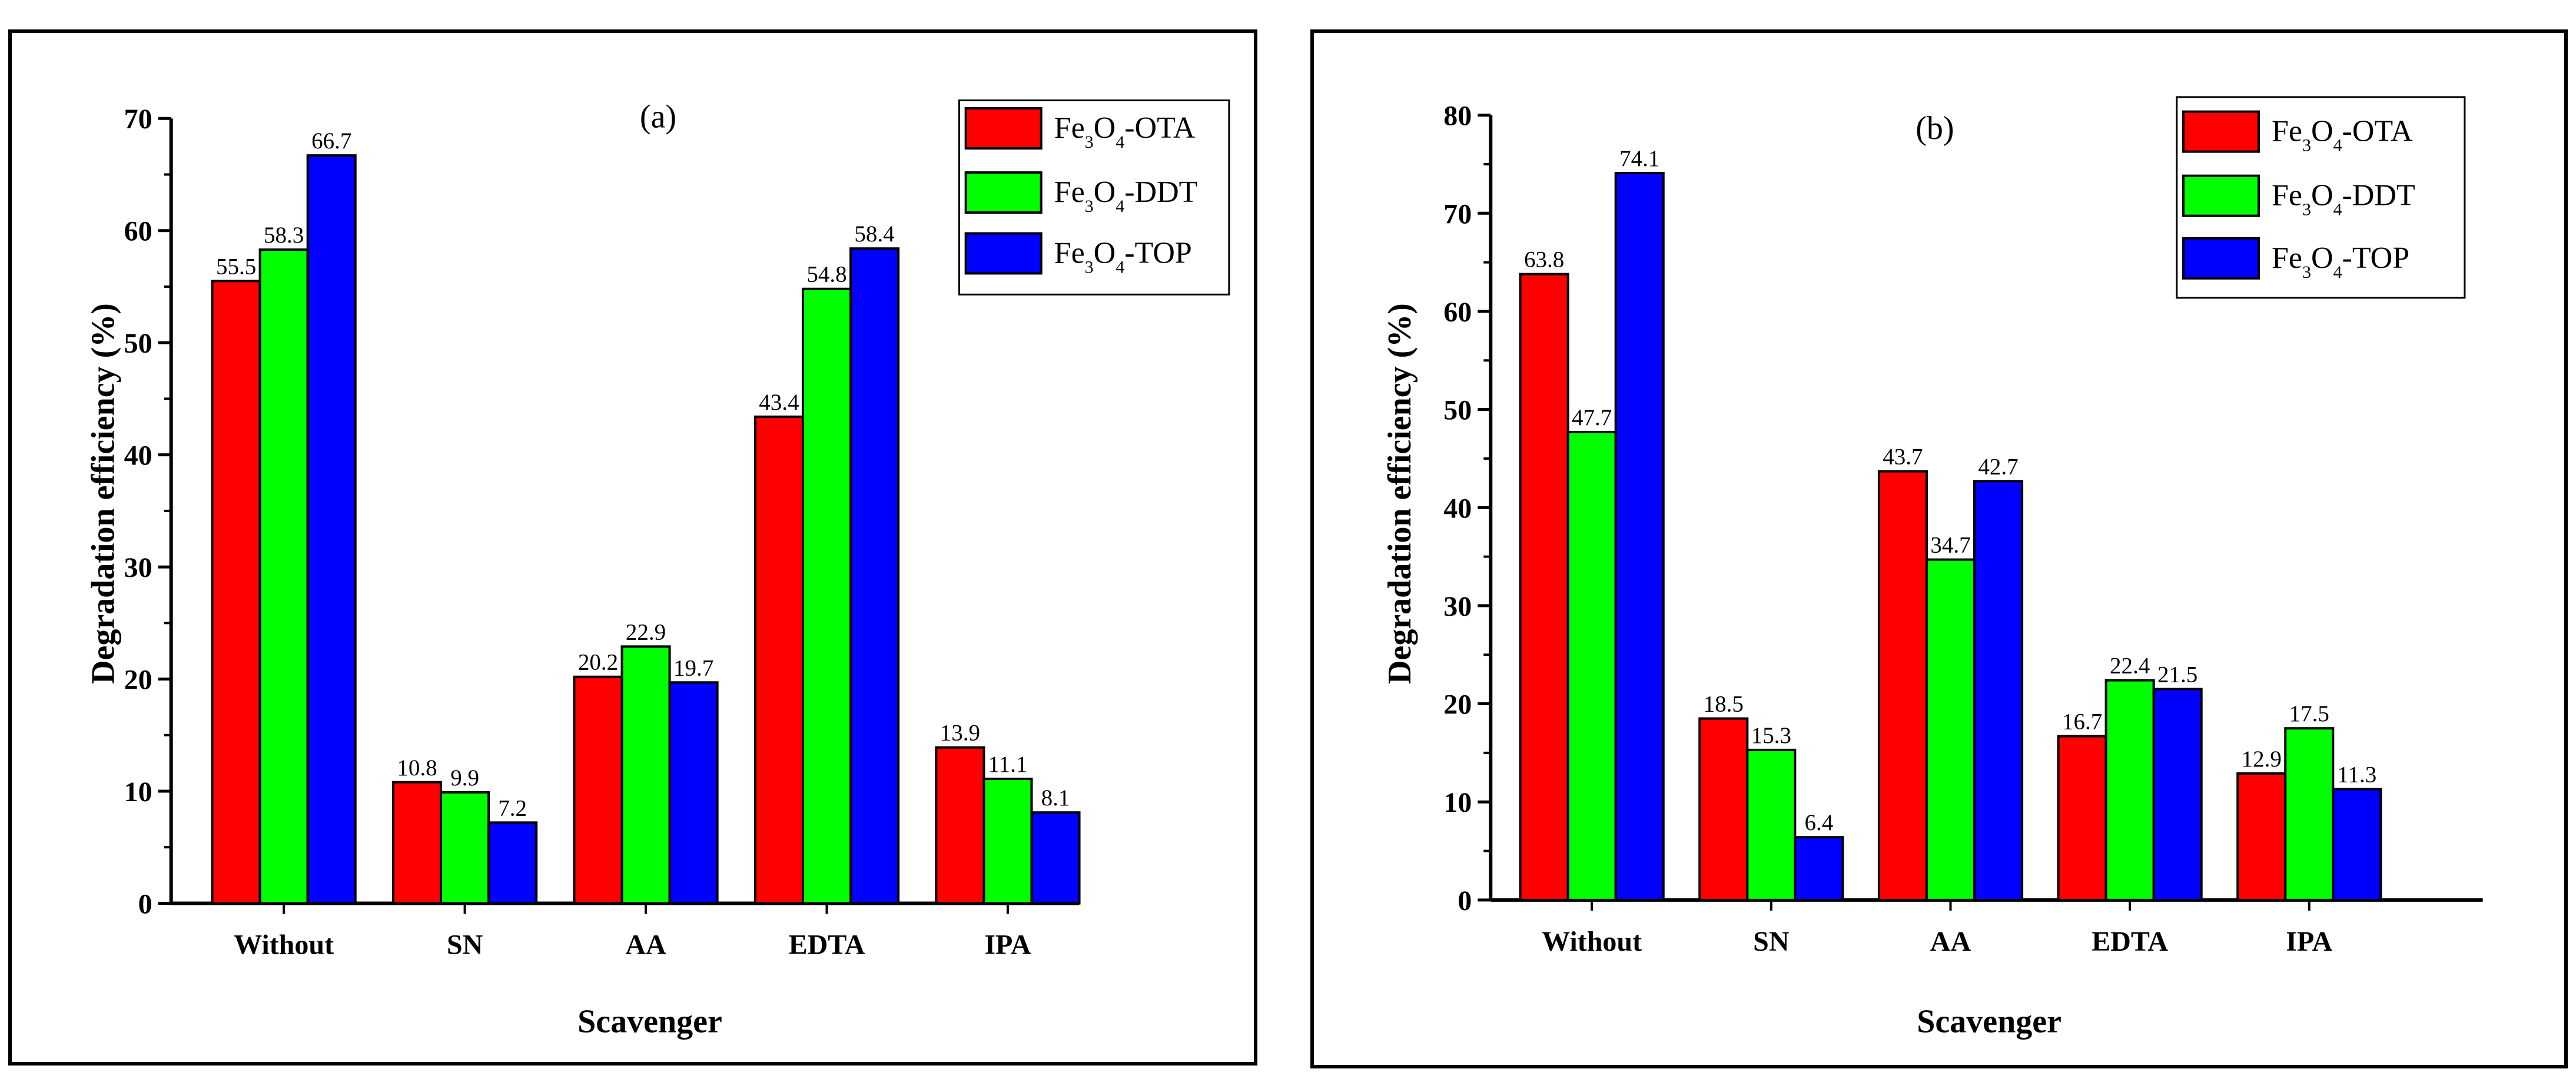 This screenshot has width=2576, height=1092. I want to click on data-label: 43.4, so click(779, 402).